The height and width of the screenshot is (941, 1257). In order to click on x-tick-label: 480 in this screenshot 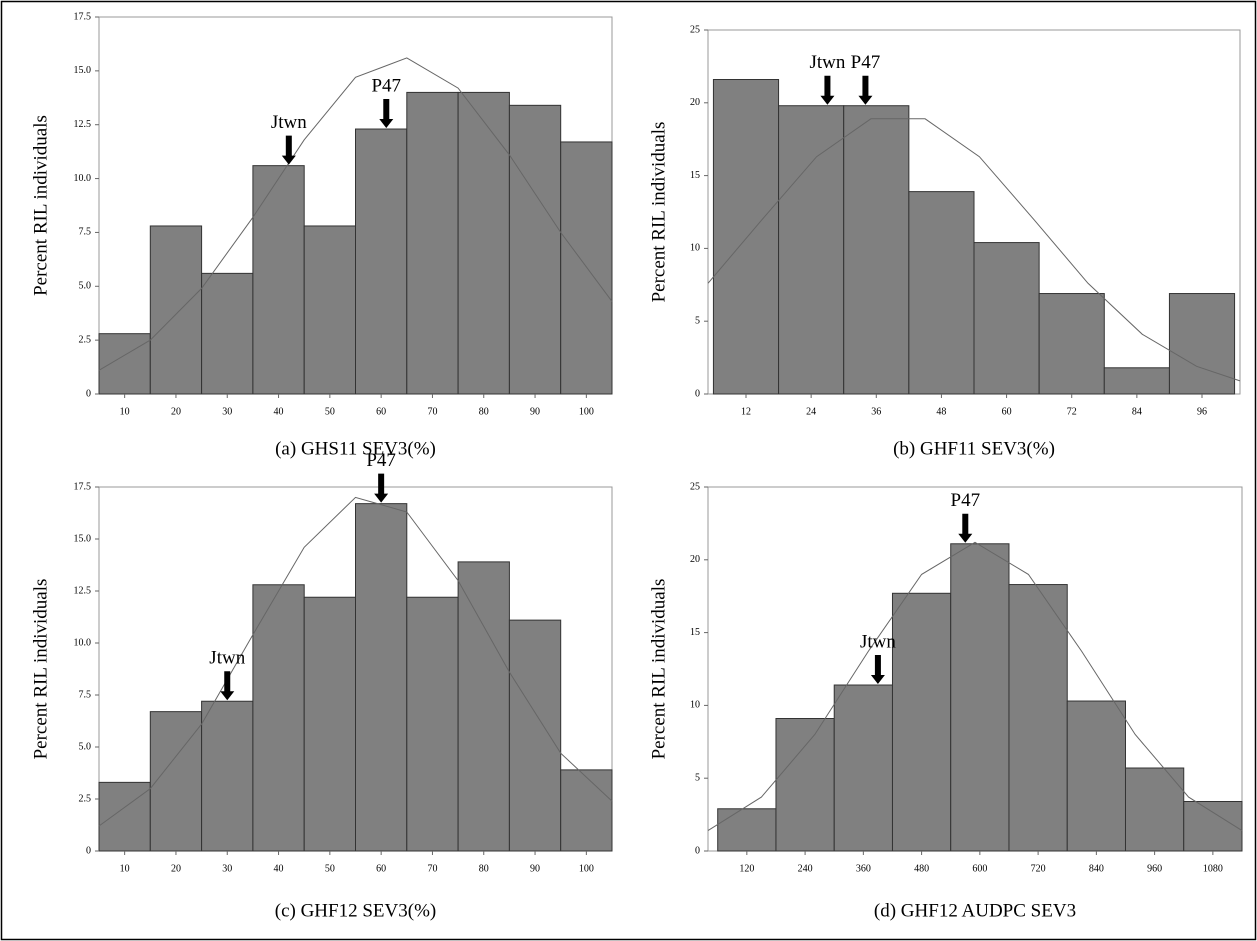, I will do `click(921, 868)`.